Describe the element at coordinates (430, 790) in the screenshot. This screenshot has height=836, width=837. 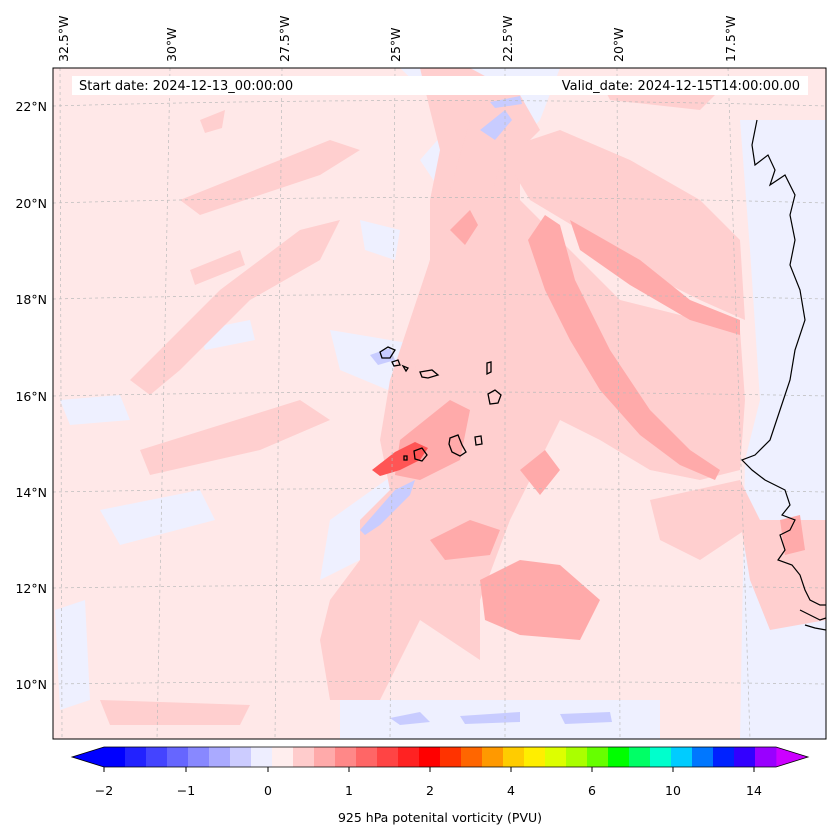
I see `cb-tick-label: 2` at that location.